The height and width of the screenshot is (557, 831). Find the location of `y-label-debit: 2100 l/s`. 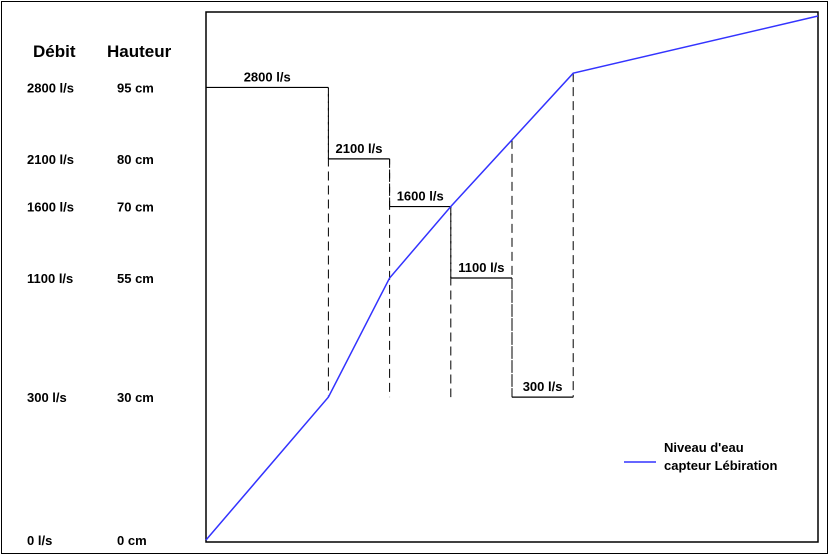

y-label-debit: 2100 l/s is located at coordinates (50, 159).